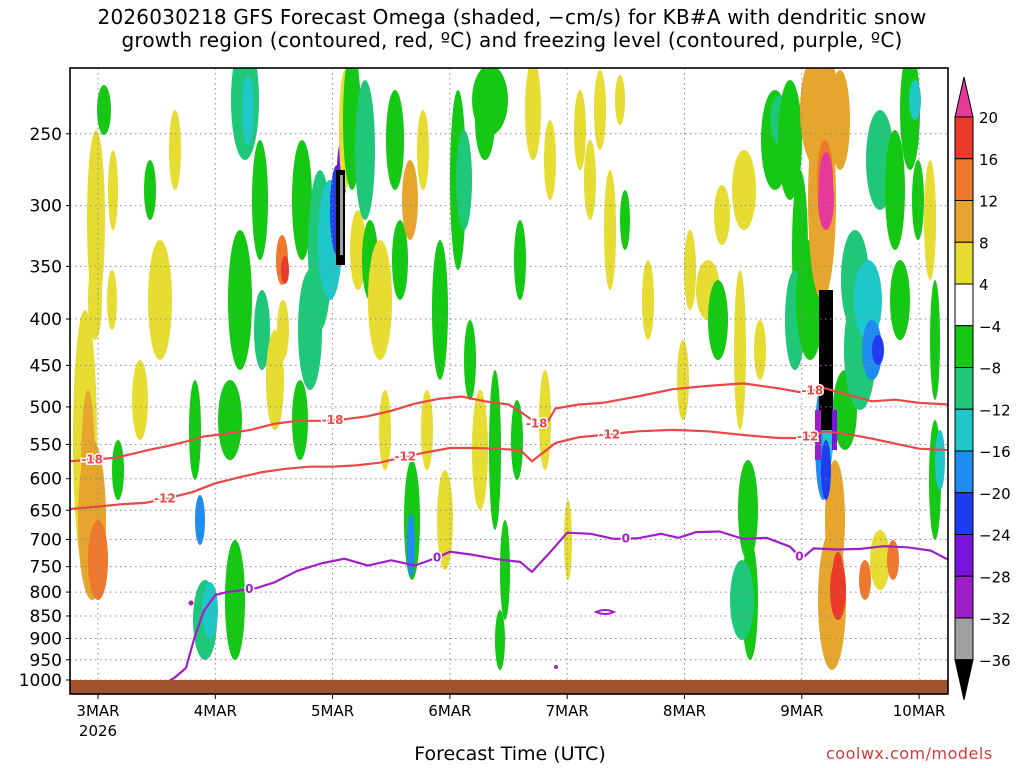  I want to click on colorbar: 20 16 12 8 4 −4 −8 −12 −16 −20 −24 −28 −32 −36, so click(982, 388).